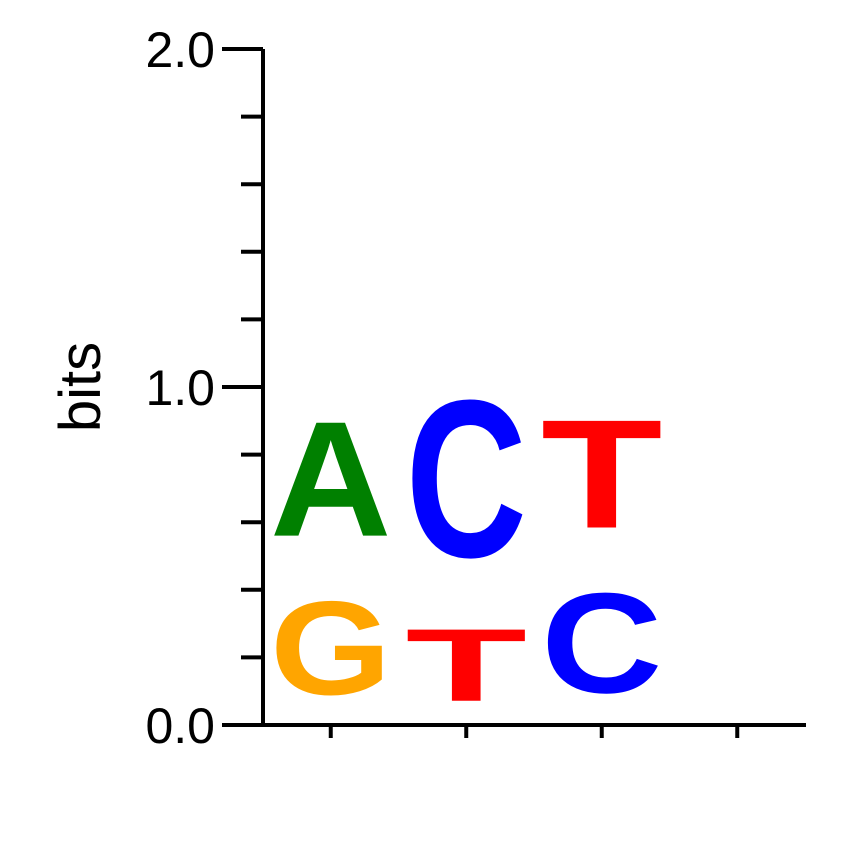 This screenshot has height=842, width=850. Describe the element at coordinates (534, 731) in the screenshot. I see `x-ticks` at that location.